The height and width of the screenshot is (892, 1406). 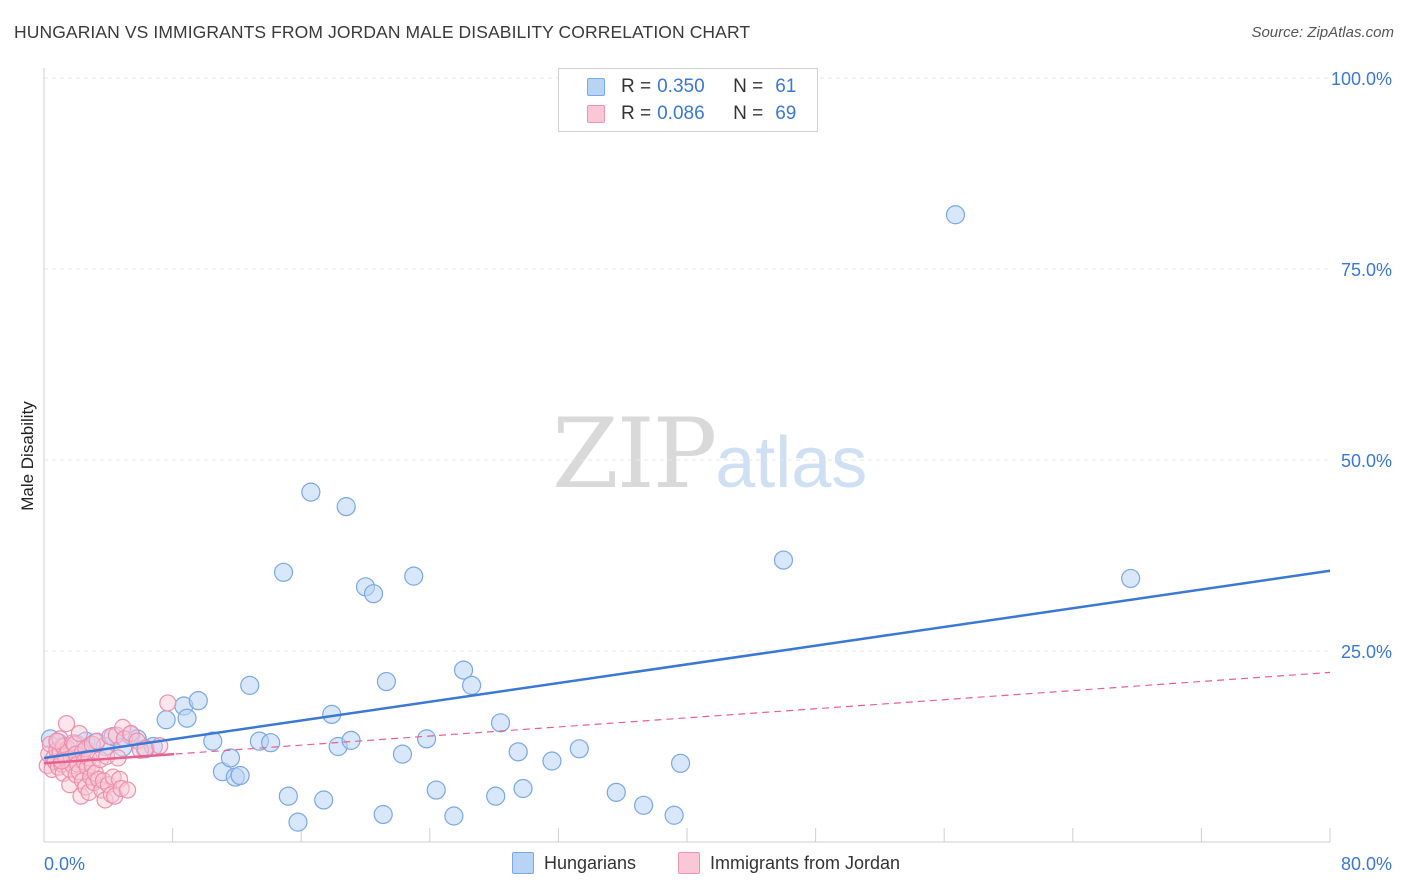 I want to click on y-axis-label: Male Disability, so click(x=27, y=456).